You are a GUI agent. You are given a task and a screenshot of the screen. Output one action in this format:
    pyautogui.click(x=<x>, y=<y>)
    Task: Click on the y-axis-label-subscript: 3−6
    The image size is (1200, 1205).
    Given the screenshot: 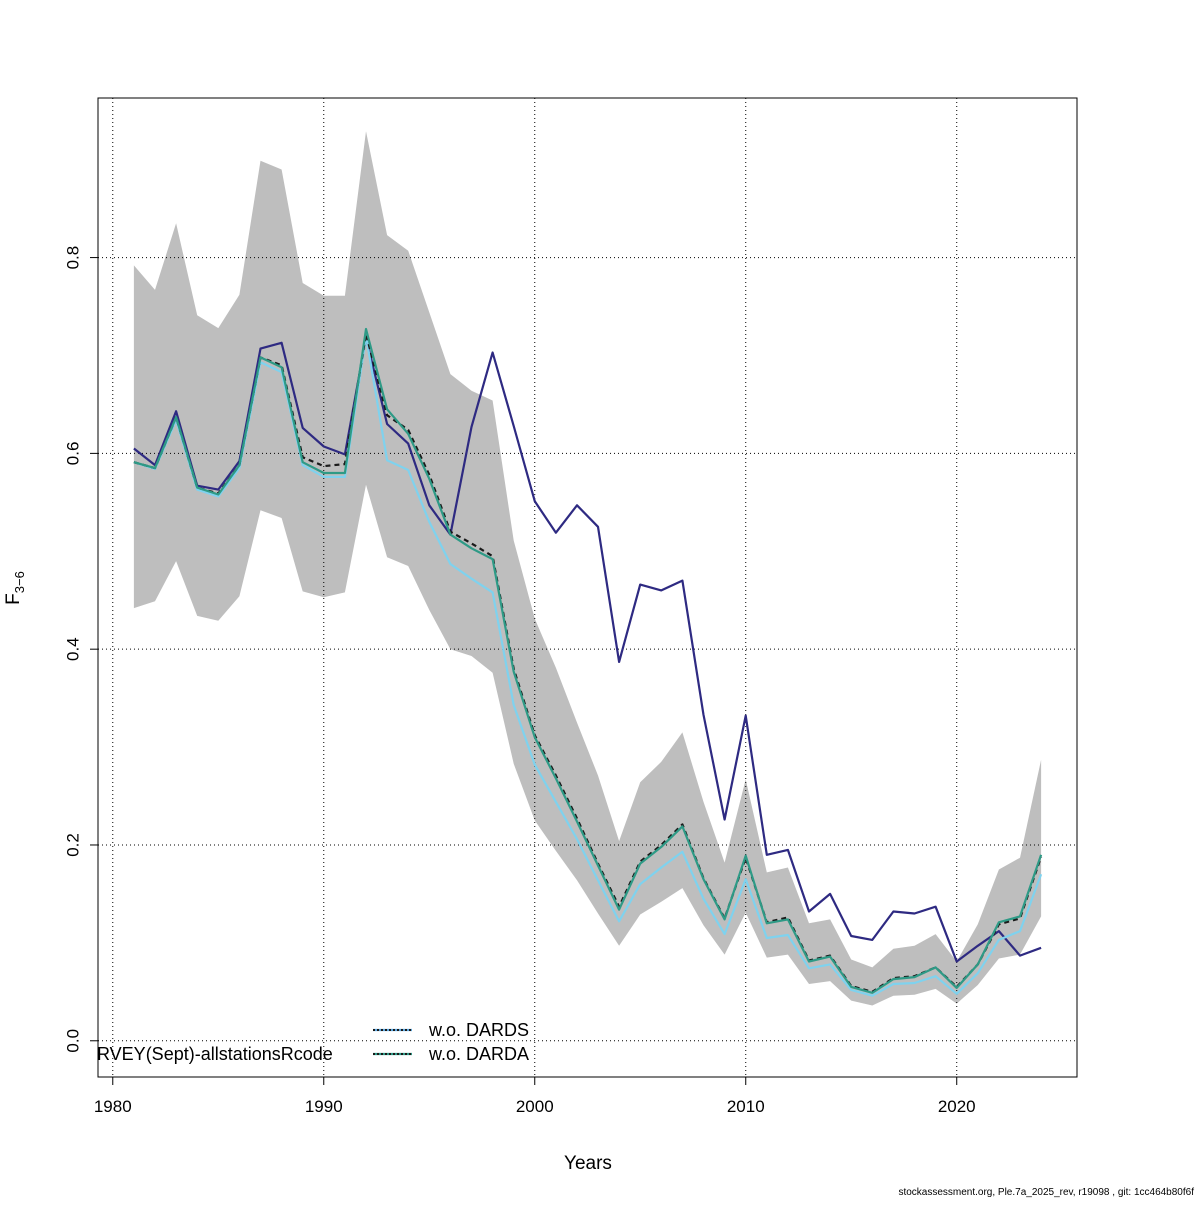 What is the action you would take?
    pyautogui.click(x=19, y=582)
    